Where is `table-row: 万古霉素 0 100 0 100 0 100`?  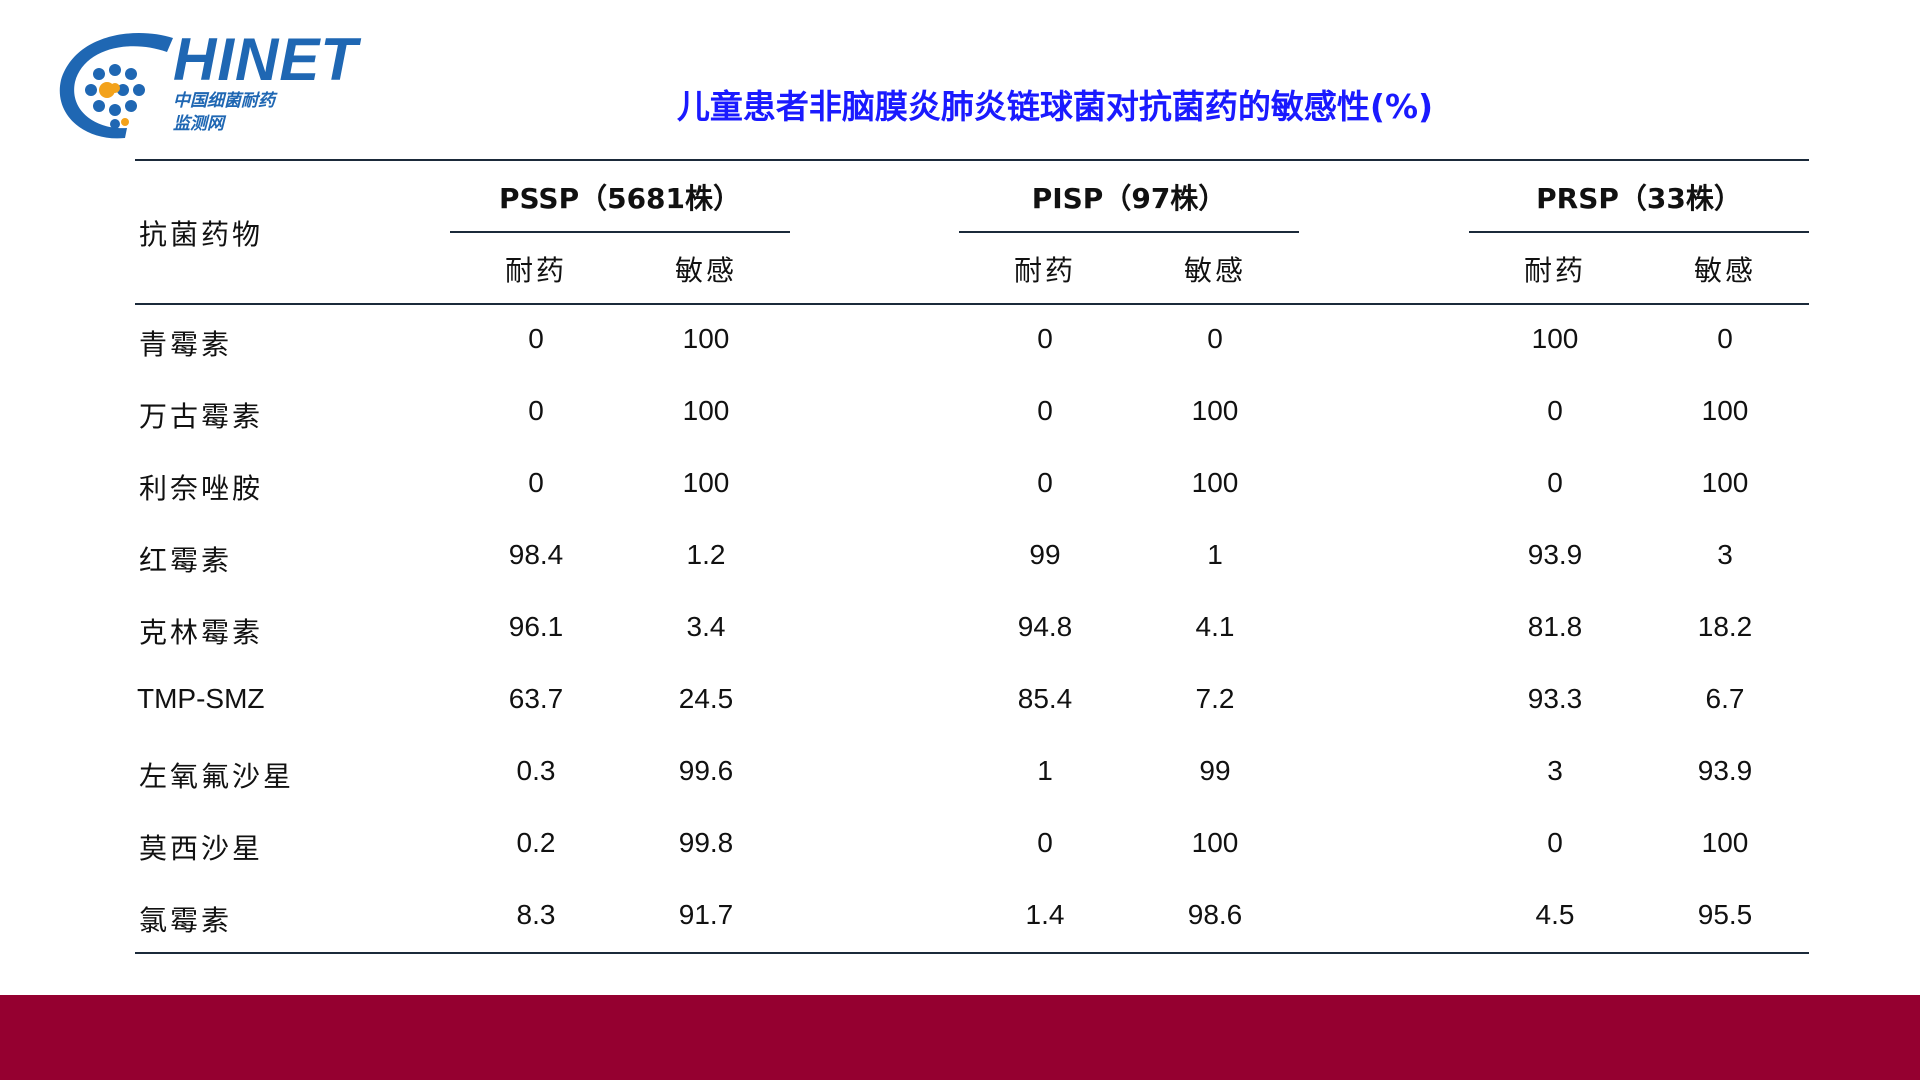
table-row: 万古霉素 0 100 0 100 0 100 is located at coordinates (972, 420).